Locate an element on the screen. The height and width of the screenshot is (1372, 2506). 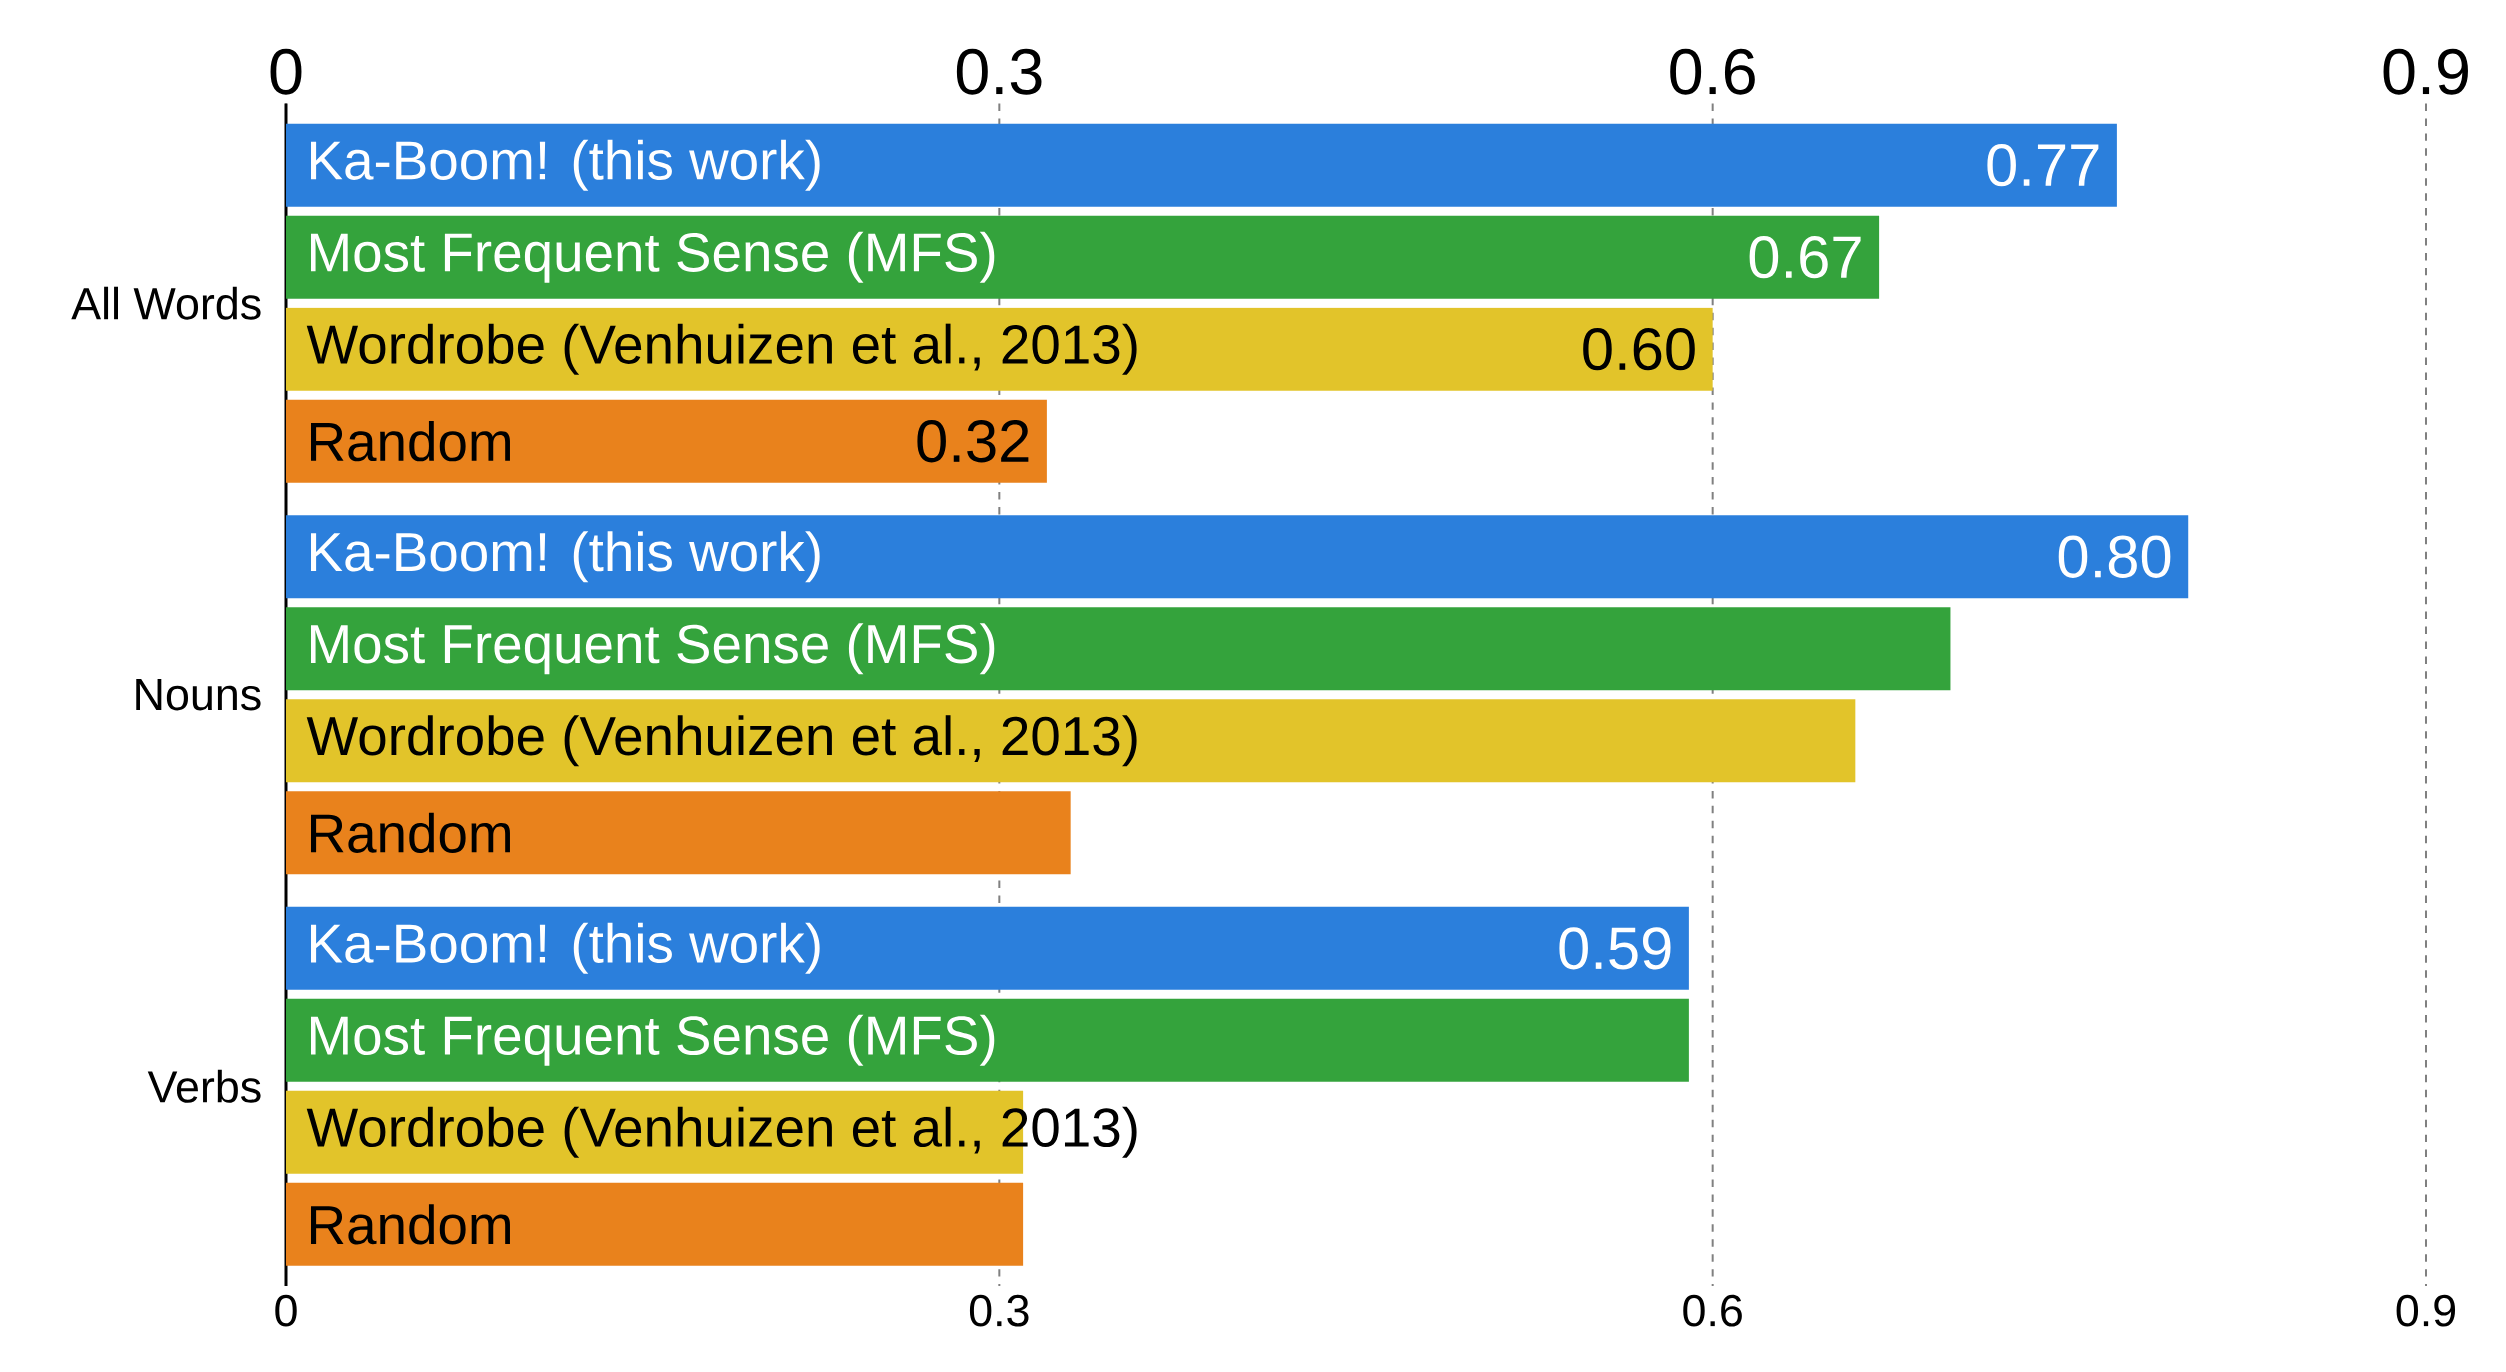
data-label: 0.67 is located at coordinates (1805, 257).